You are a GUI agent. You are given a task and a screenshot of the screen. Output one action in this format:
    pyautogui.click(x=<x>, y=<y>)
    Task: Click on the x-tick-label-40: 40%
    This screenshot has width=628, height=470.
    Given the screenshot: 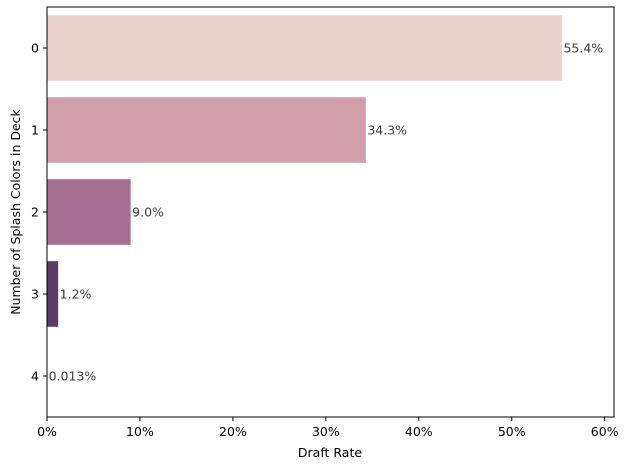 What is the action you would take?
    pyautogui.click(x=419, y=431)
    